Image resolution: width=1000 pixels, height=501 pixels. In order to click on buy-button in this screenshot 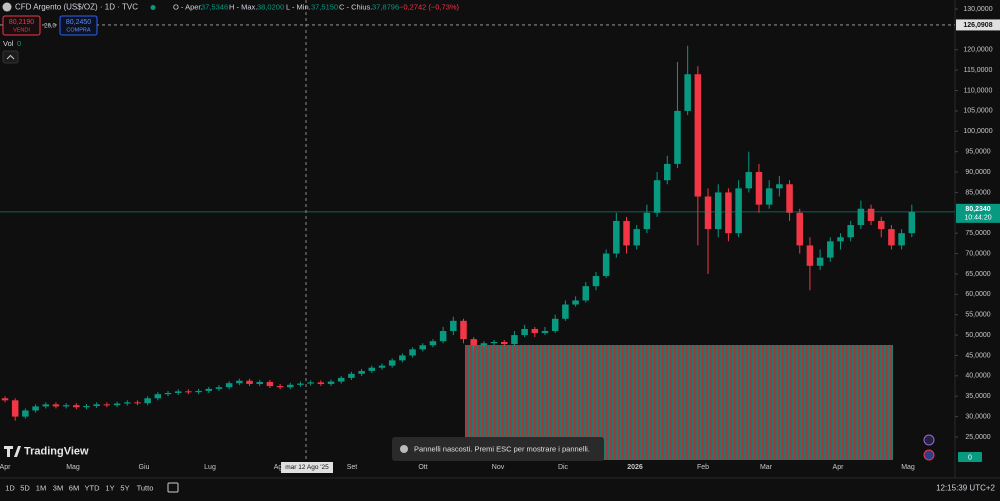, I will do `click(78, 25)`.